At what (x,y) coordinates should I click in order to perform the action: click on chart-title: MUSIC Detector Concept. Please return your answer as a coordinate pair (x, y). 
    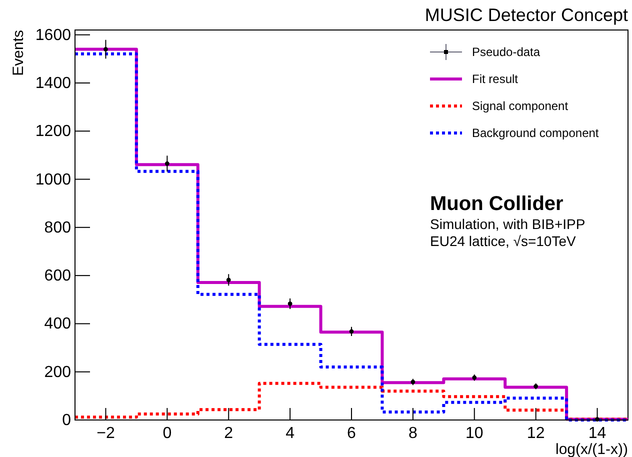
    Looking at the image, I should click on (526, 15).